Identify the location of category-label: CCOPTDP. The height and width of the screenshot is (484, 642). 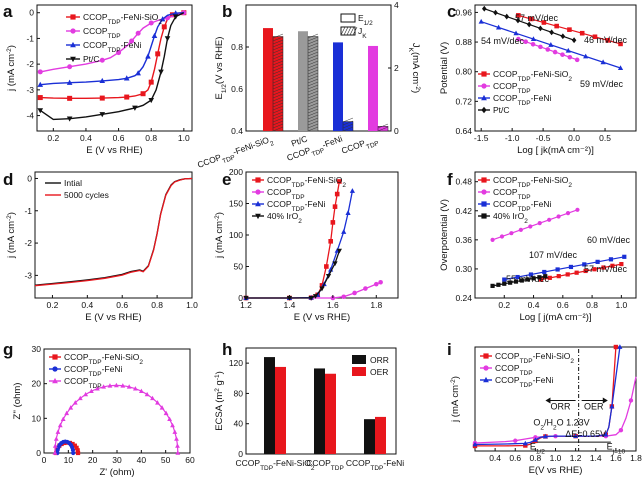
(360, 146).